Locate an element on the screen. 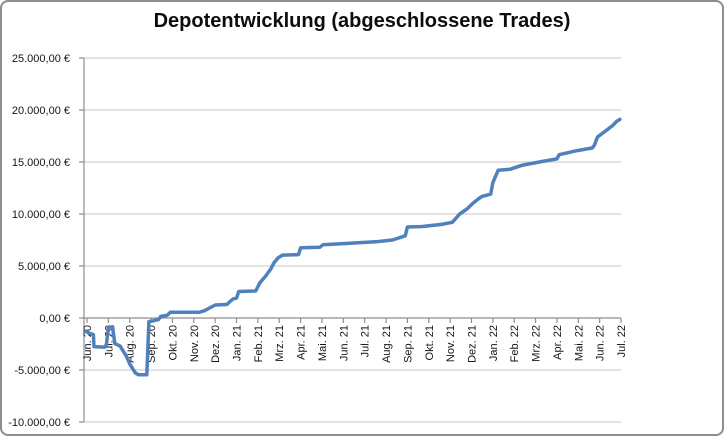 Image resolution: width=724 pixels, height=436 pixels. x-axis-tick-label: Mrz. 21 is located at coordinates (280, 343).